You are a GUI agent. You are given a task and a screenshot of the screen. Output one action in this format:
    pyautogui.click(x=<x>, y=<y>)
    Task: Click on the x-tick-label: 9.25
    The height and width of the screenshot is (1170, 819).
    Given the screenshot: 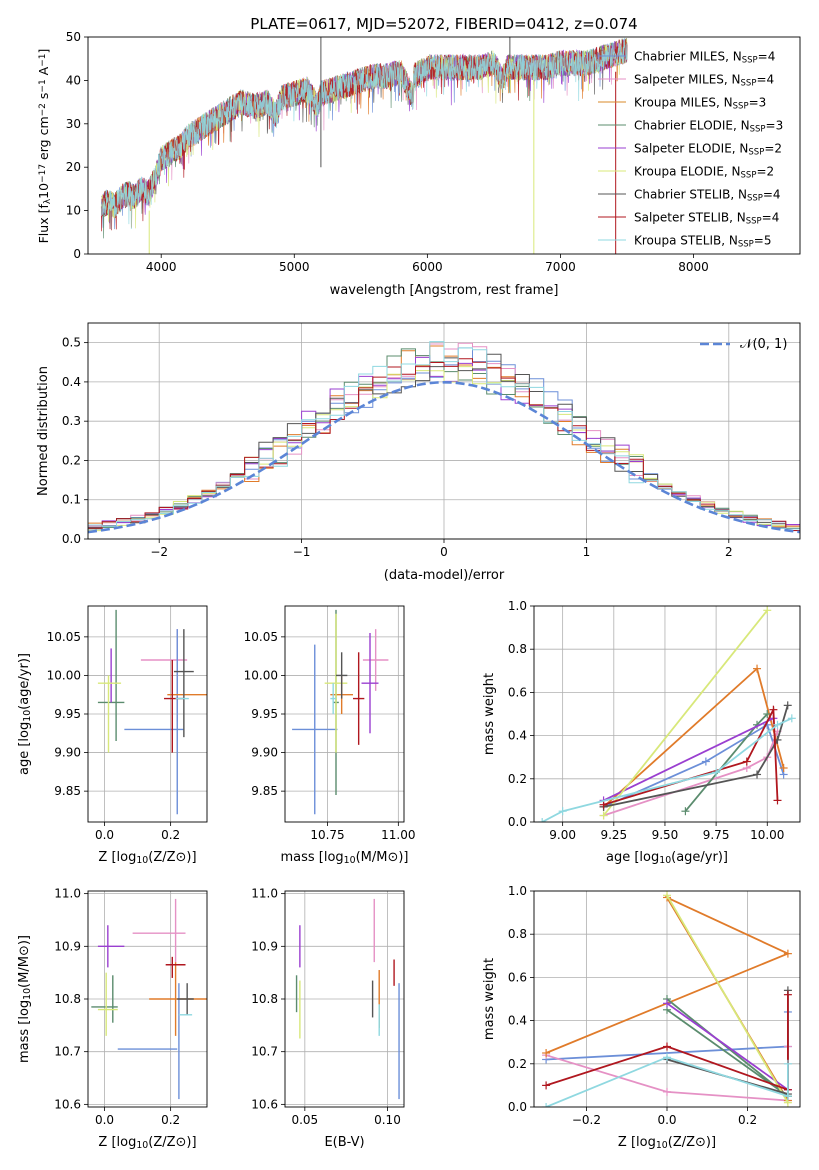 What is the action you would take?
    pyautogui.click(x=613, y=835)
    